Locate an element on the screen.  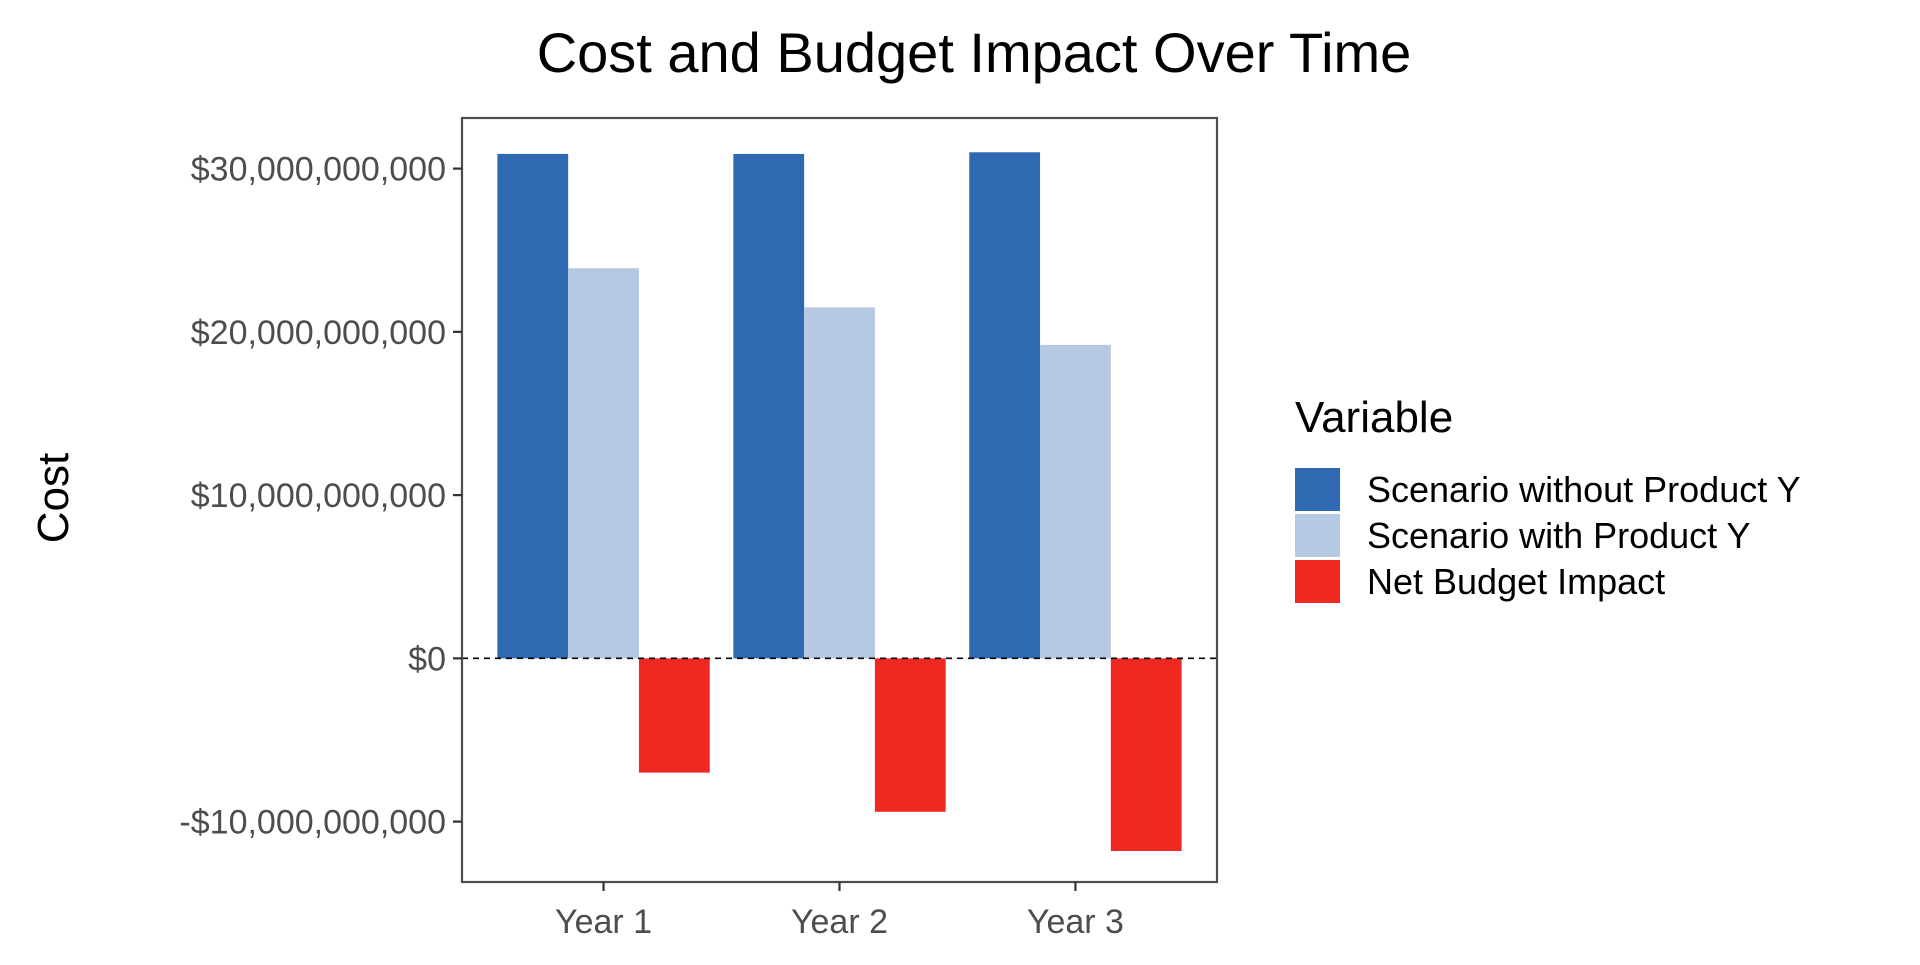
y-tick-label: $10,000,000,000 is located at coordinates (318, 496).